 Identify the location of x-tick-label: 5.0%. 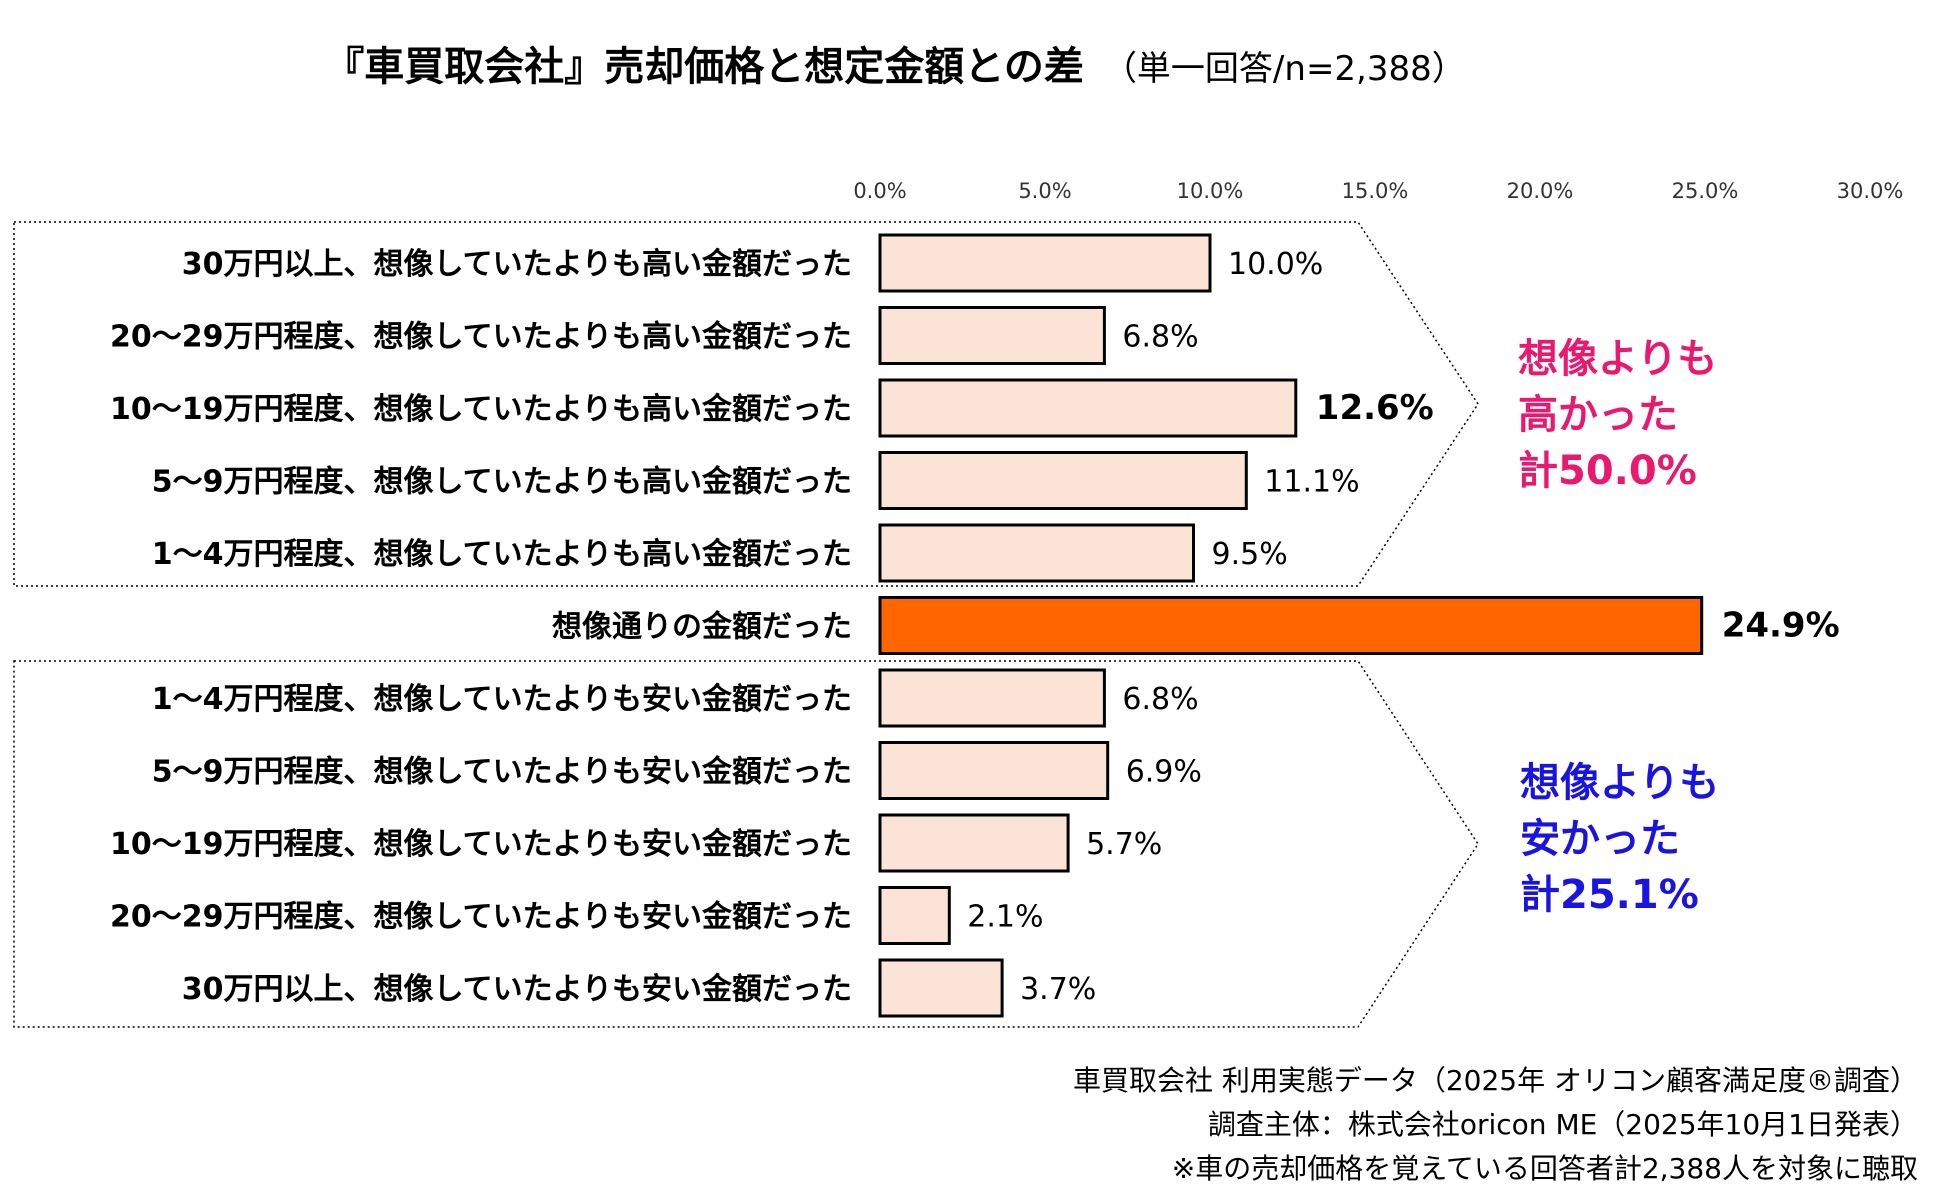
(1044, 191).